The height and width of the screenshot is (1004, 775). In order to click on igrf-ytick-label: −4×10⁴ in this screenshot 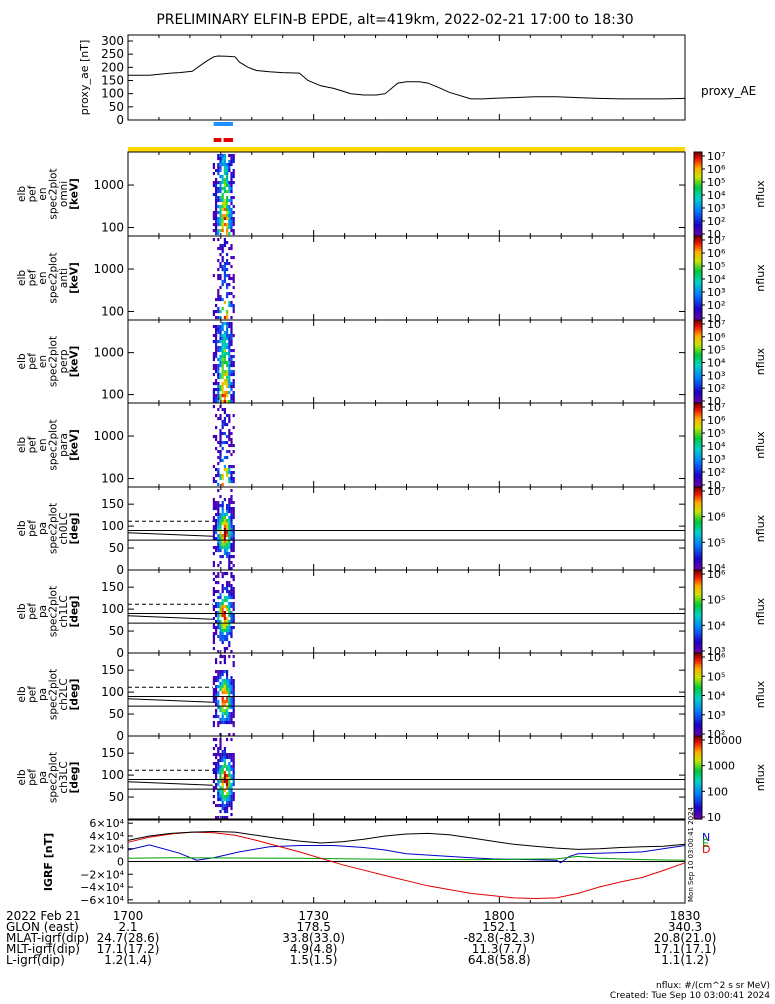, I will do `click(102, 887)`.